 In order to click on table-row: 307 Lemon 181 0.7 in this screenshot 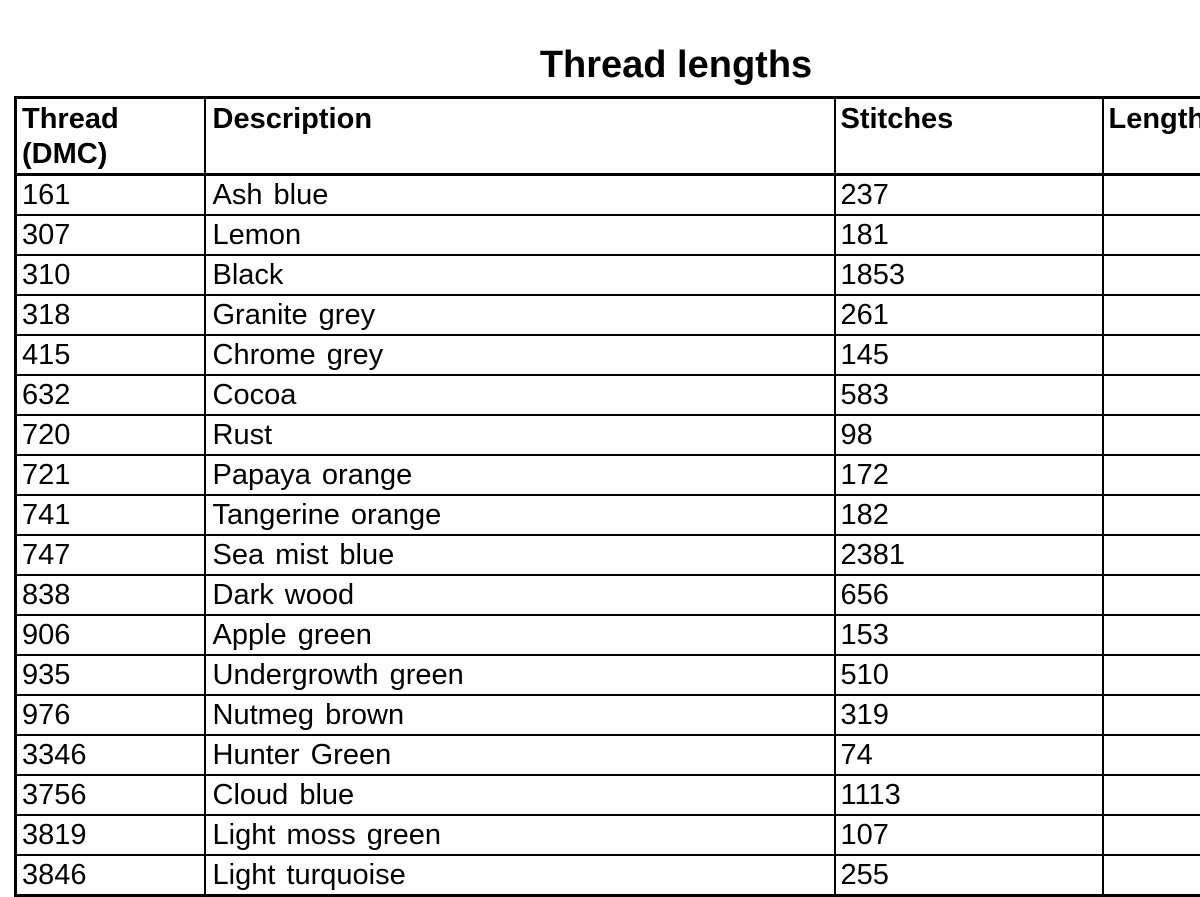, I will do `click(608, 235)`.